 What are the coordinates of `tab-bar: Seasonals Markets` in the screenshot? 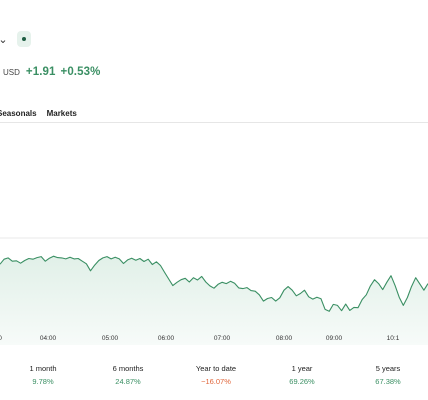 It's located at (43, 113).